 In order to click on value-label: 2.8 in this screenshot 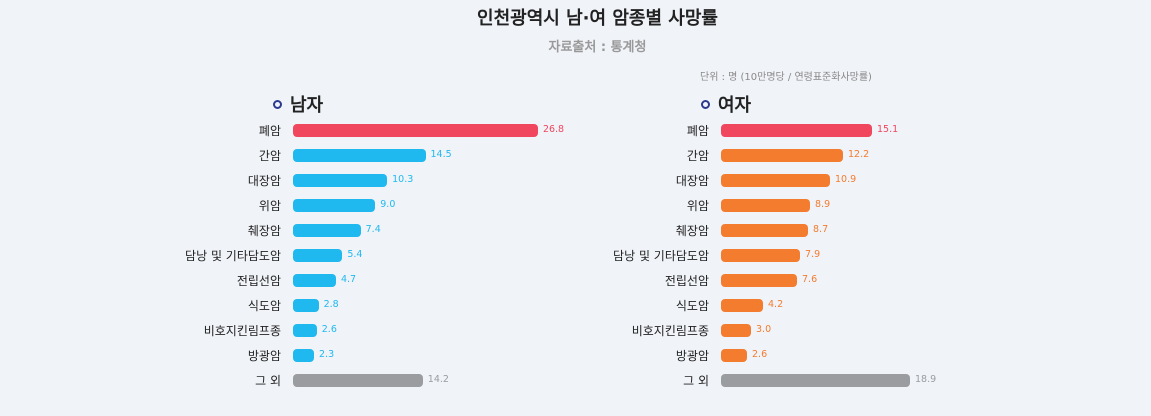, I will do `click(331, 304)`.